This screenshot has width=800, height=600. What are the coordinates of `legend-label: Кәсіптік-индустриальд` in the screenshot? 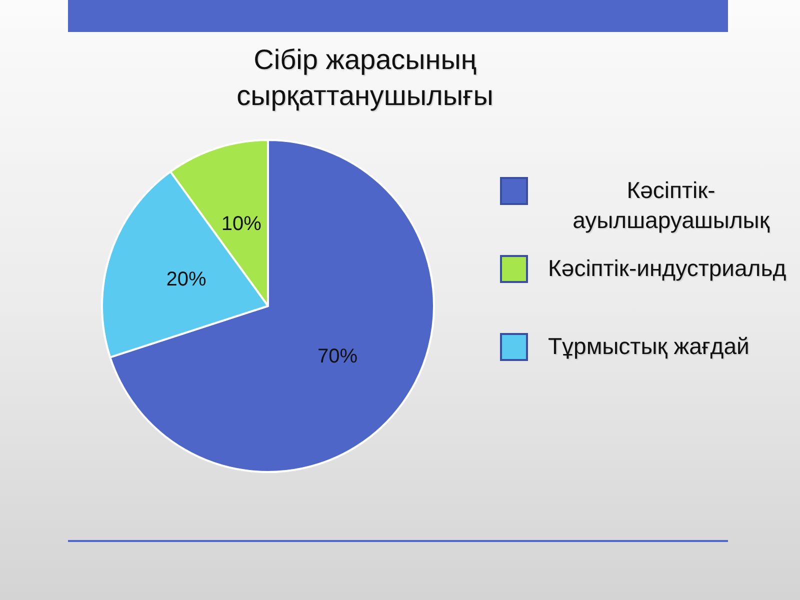 It's located at (667, 268).